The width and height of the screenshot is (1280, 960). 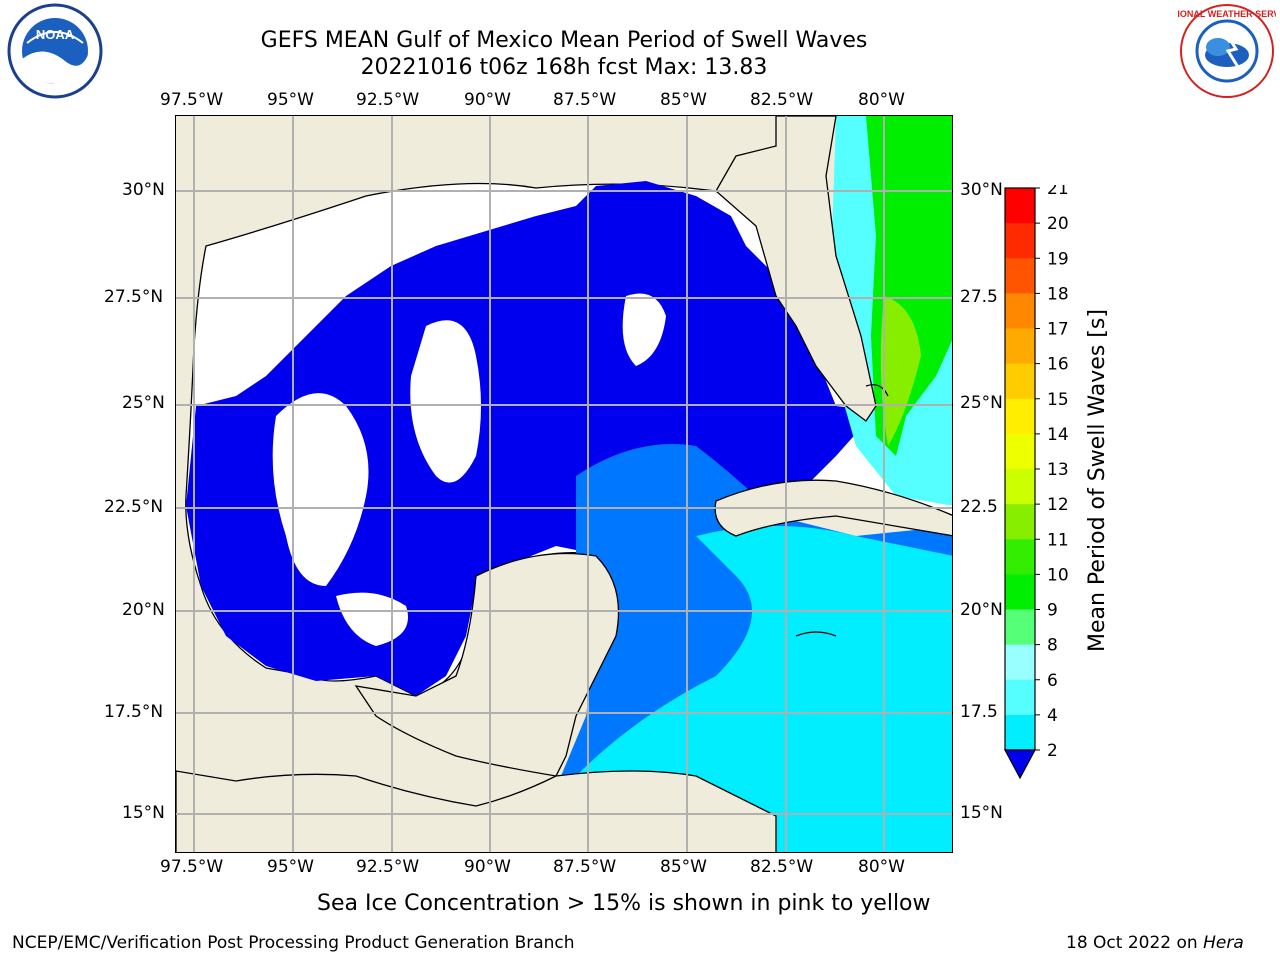 What do you see at coordinates (981, 190) in the screenshot?
I see `y-tick-right: 30°N` at bounding box center [981, 190].